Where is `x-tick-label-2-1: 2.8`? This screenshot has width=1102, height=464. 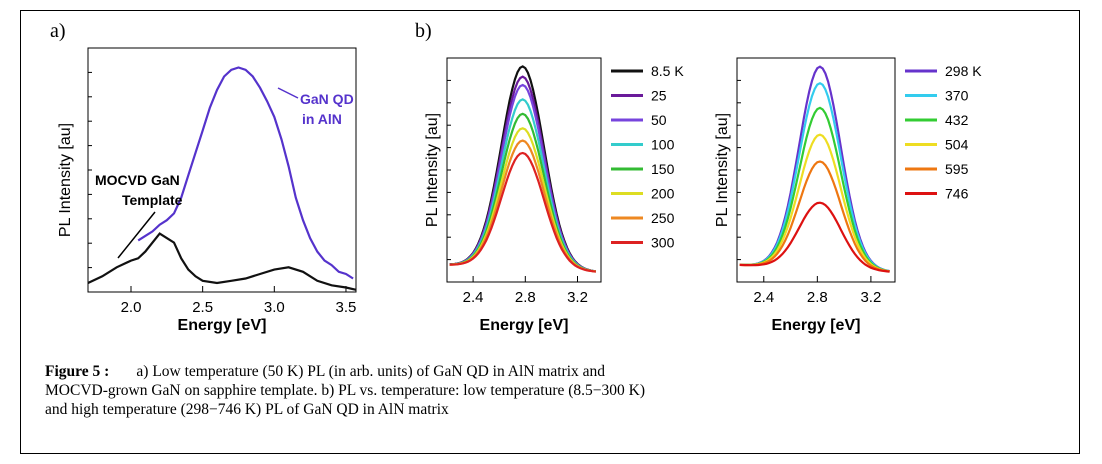 x-tick-label-2-1: 2.8 is located at coordinates (525, 297).